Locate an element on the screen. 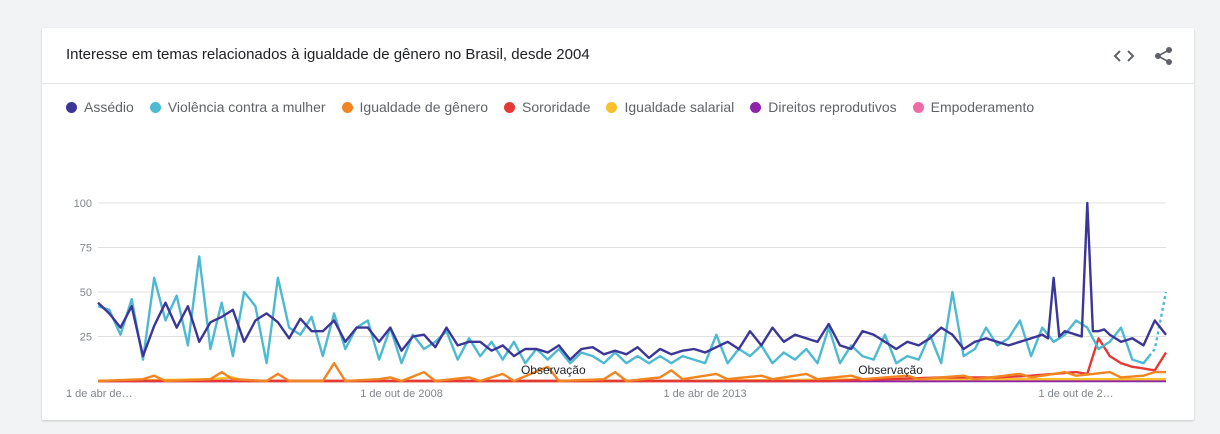 The width and height of the screenshot is (1220, 434). share-icon is located at coordinates (1163, 56).